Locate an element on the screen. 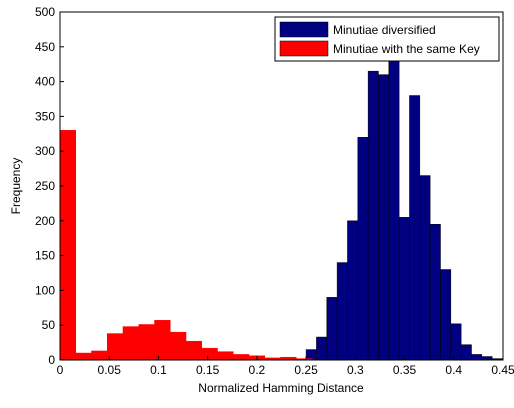 This screenshot has height=408, width=514. x-tick-label: 0.45 is located at coordinates (502, 370).